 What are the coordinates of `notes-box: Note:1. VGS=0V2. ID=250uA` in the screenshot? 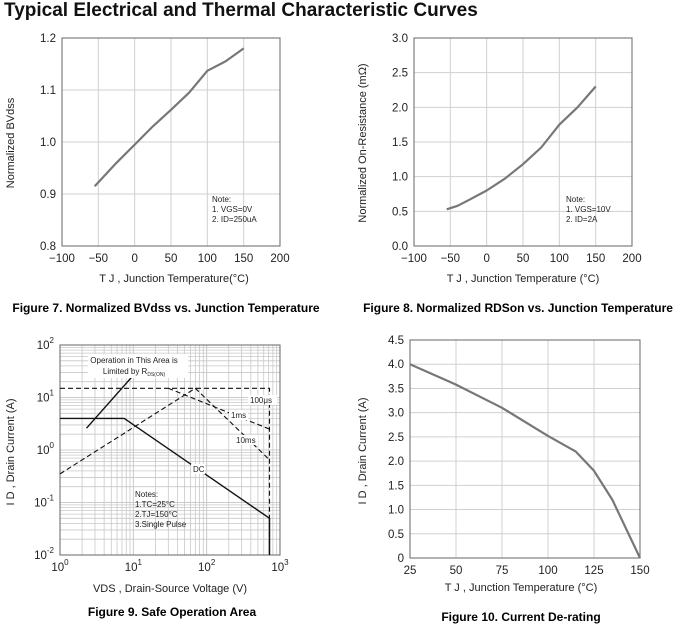 It's located at (234, 209).